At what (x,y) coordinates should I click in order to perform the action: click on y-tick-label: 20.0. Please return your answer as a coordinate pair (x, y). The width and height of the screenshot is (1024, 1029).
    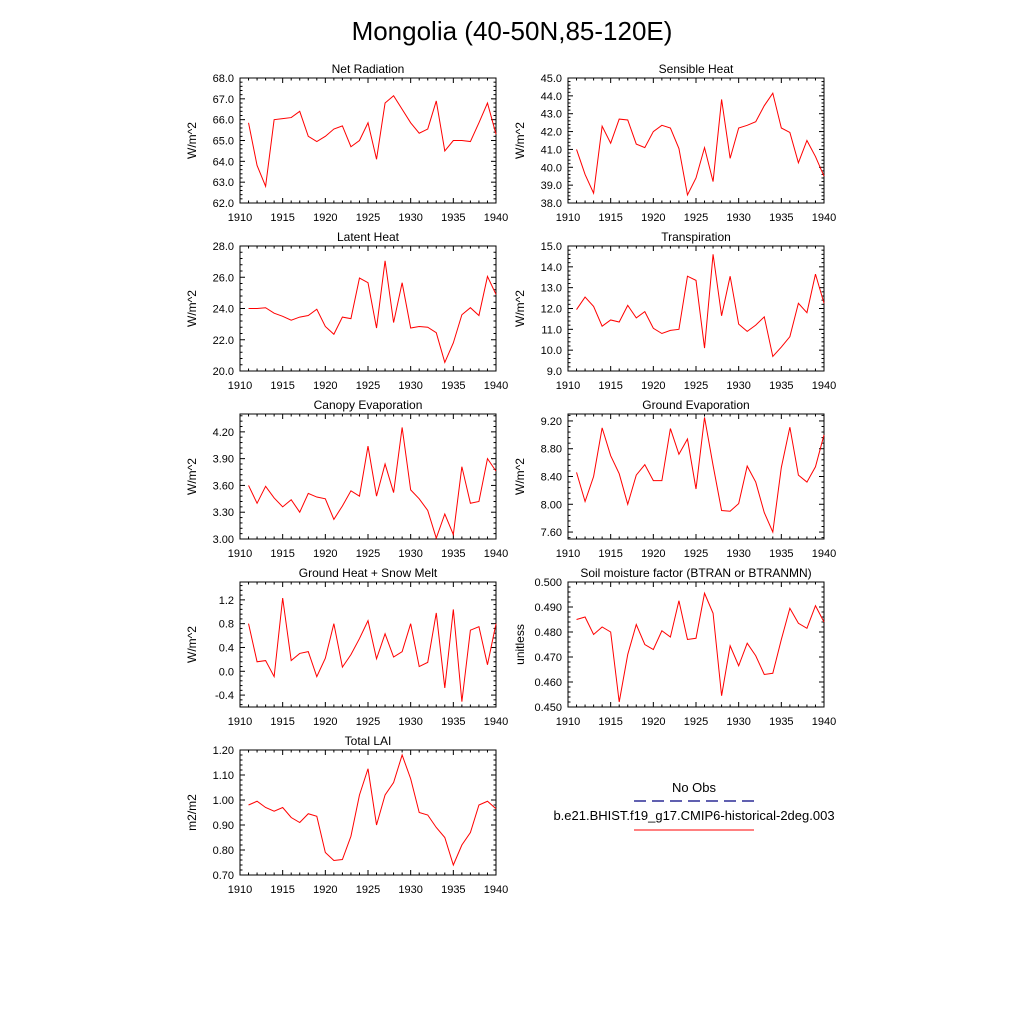
    Looking at the image, I should click on (223, 372).